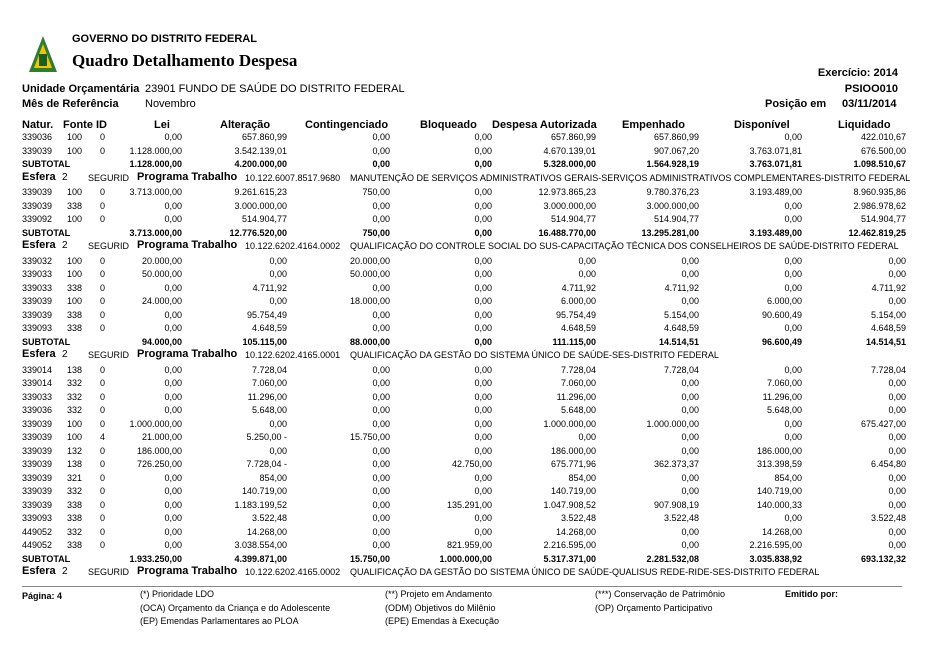 Image resolution: width=942 pixels, height=666 pixels. I want to click on cell: 726.250,00, so click(159, 464).